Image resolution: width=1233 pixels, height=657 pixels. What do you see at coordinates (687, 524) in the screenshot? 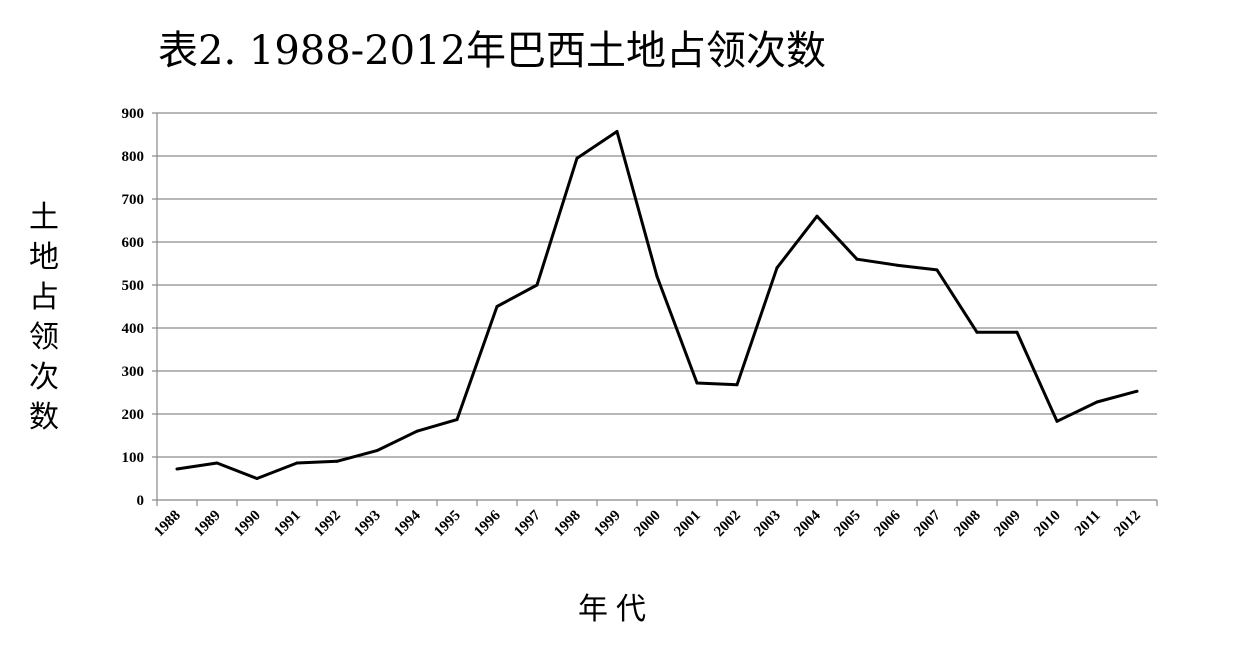
I see `x-tick-label: 2001` at bounding box center [687, 524].